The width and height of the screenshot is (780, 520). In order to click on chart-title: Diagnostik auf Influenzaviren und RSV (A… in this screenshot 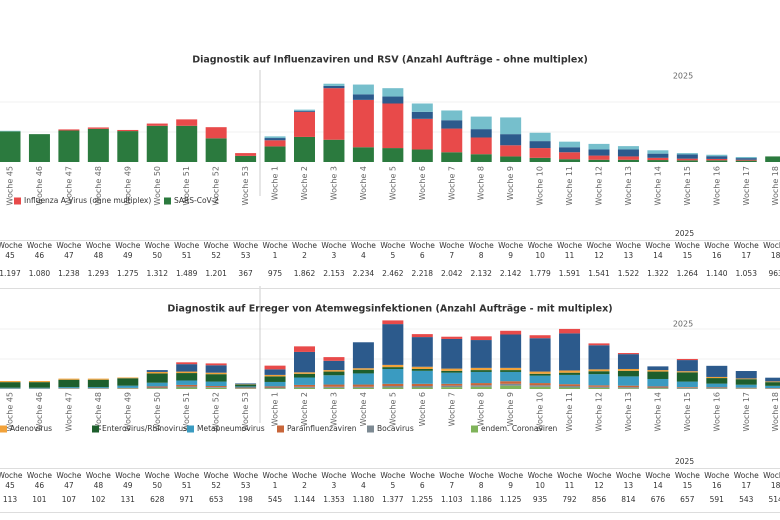, I will do `click(390, 60)`.